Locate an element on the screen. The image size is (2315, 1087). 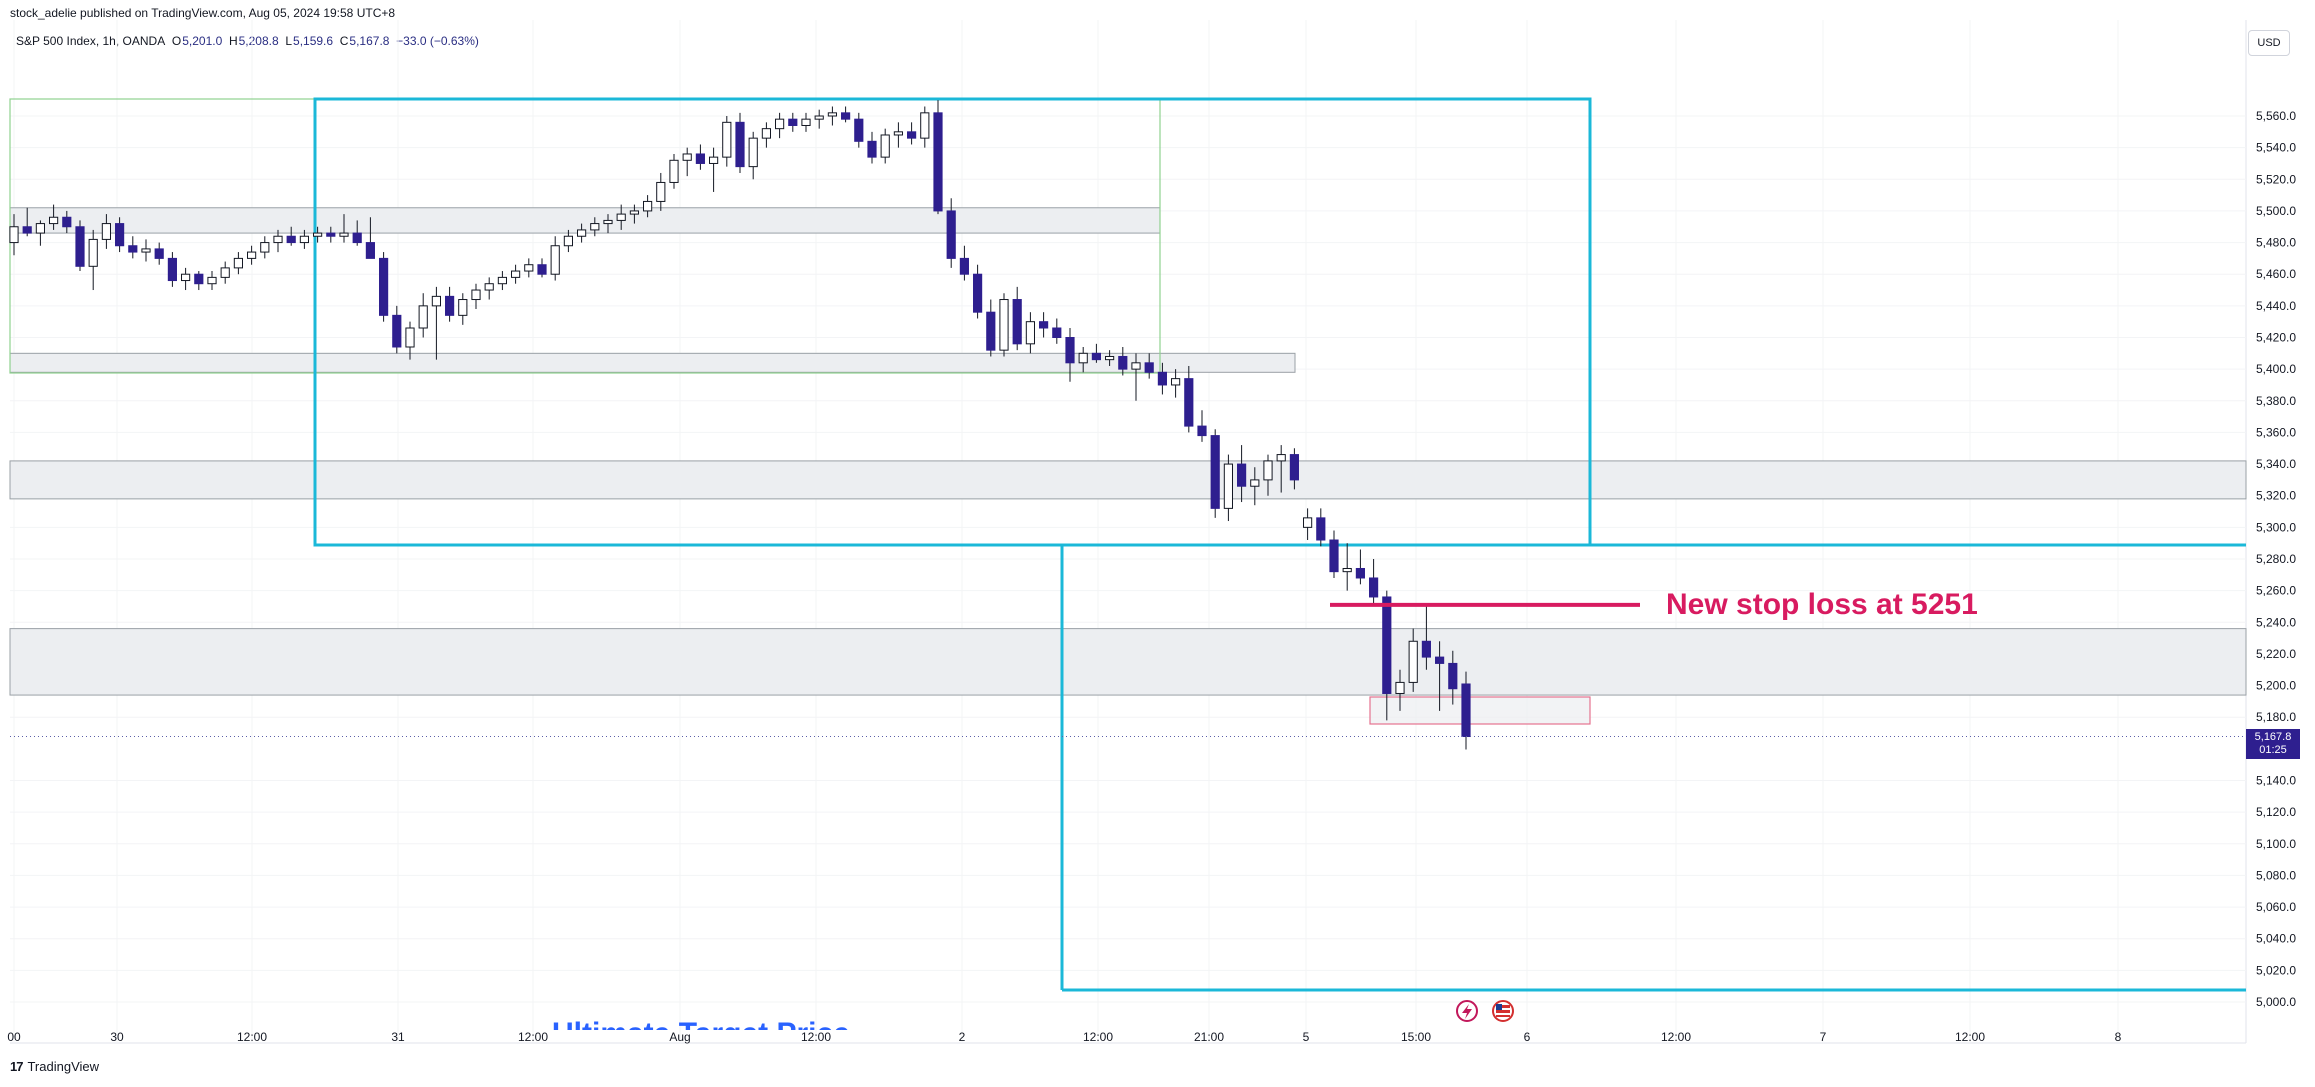
close-label: C is located at coordinates (344, 41).